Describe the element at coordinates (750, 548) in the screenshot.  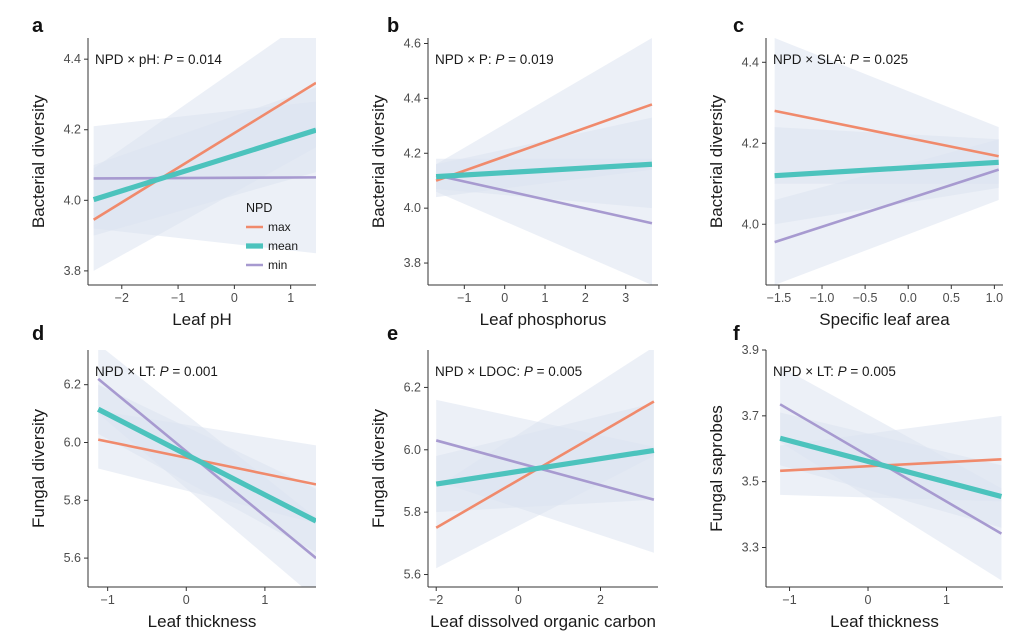
I see `y-tick-label: 3.3` at that location.